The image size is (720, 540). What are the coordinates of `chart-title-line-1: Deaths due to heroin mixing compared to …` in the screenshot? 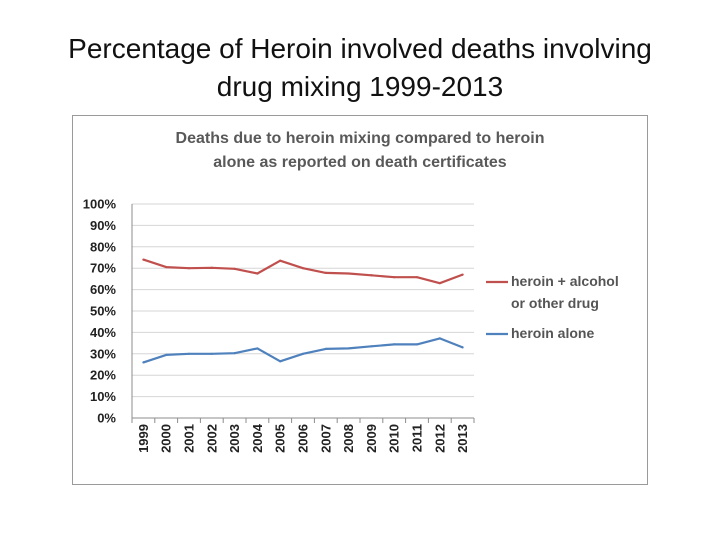 It's located at (360, 138).